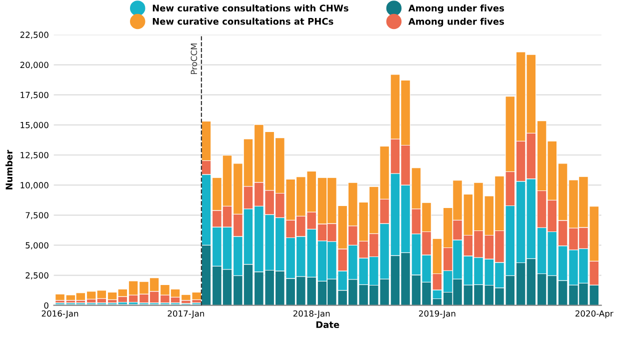 Image resolution: width=633 pixels, height=347 pixels. Describe the element at coordinates (46, 305) in the screenshot. I see `y-tick-label: 0` at that location.